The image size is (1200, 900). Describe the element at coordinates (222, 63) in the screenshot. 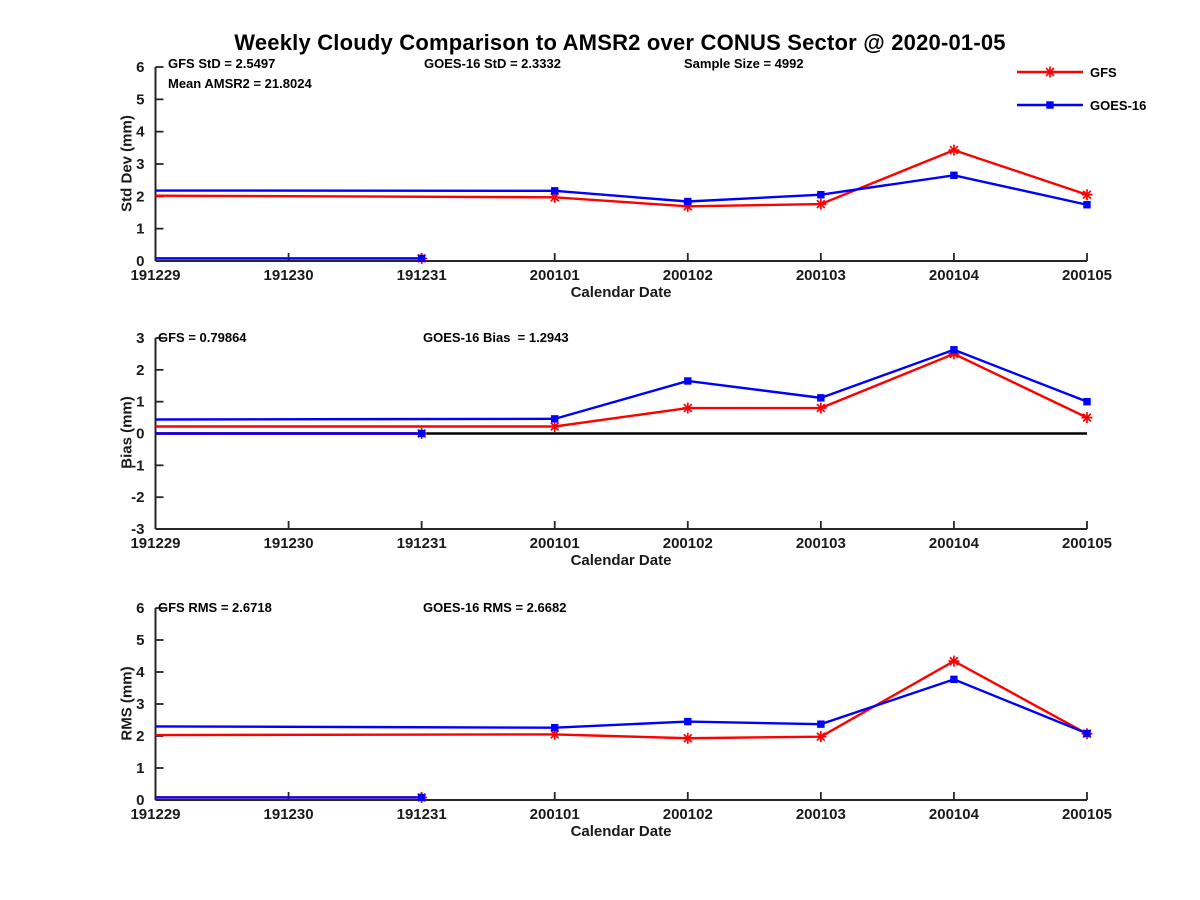

I see `annotation-gfs-std: GFS StD = 2.5497` at that location.